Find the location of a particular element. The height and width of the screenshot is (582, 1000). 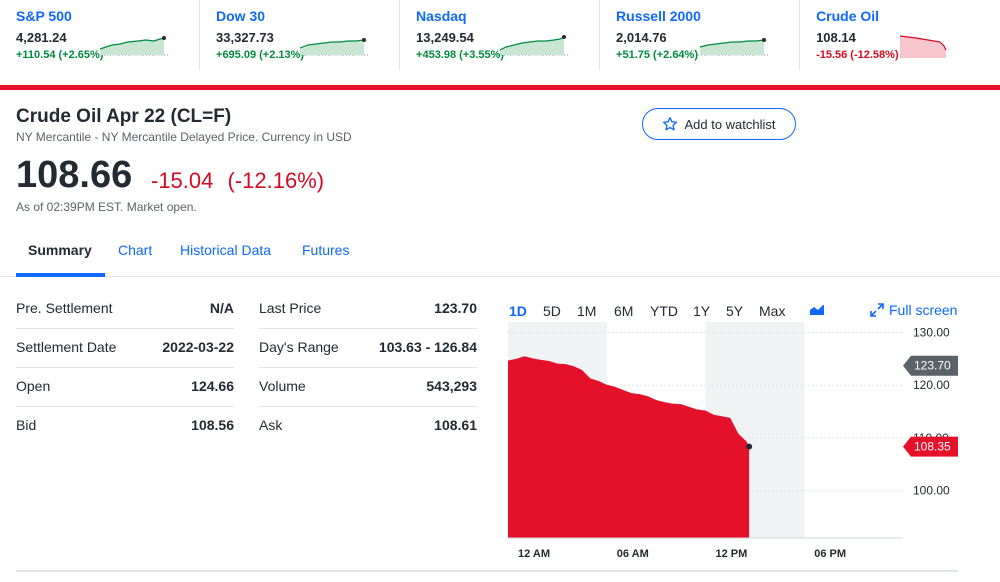

tab-summary: Summary is located at coordinates (60, 250).